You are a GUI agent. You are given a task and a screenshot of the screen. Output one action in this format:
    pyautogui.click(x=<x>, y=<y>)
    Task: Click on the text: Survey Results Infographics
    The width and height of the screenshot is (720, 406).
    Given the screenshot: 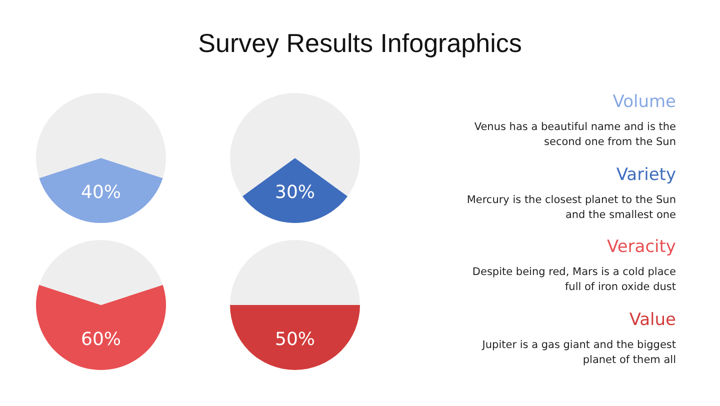 What is the action you would take?
    pyautogui.click(x=360, y=43)
    